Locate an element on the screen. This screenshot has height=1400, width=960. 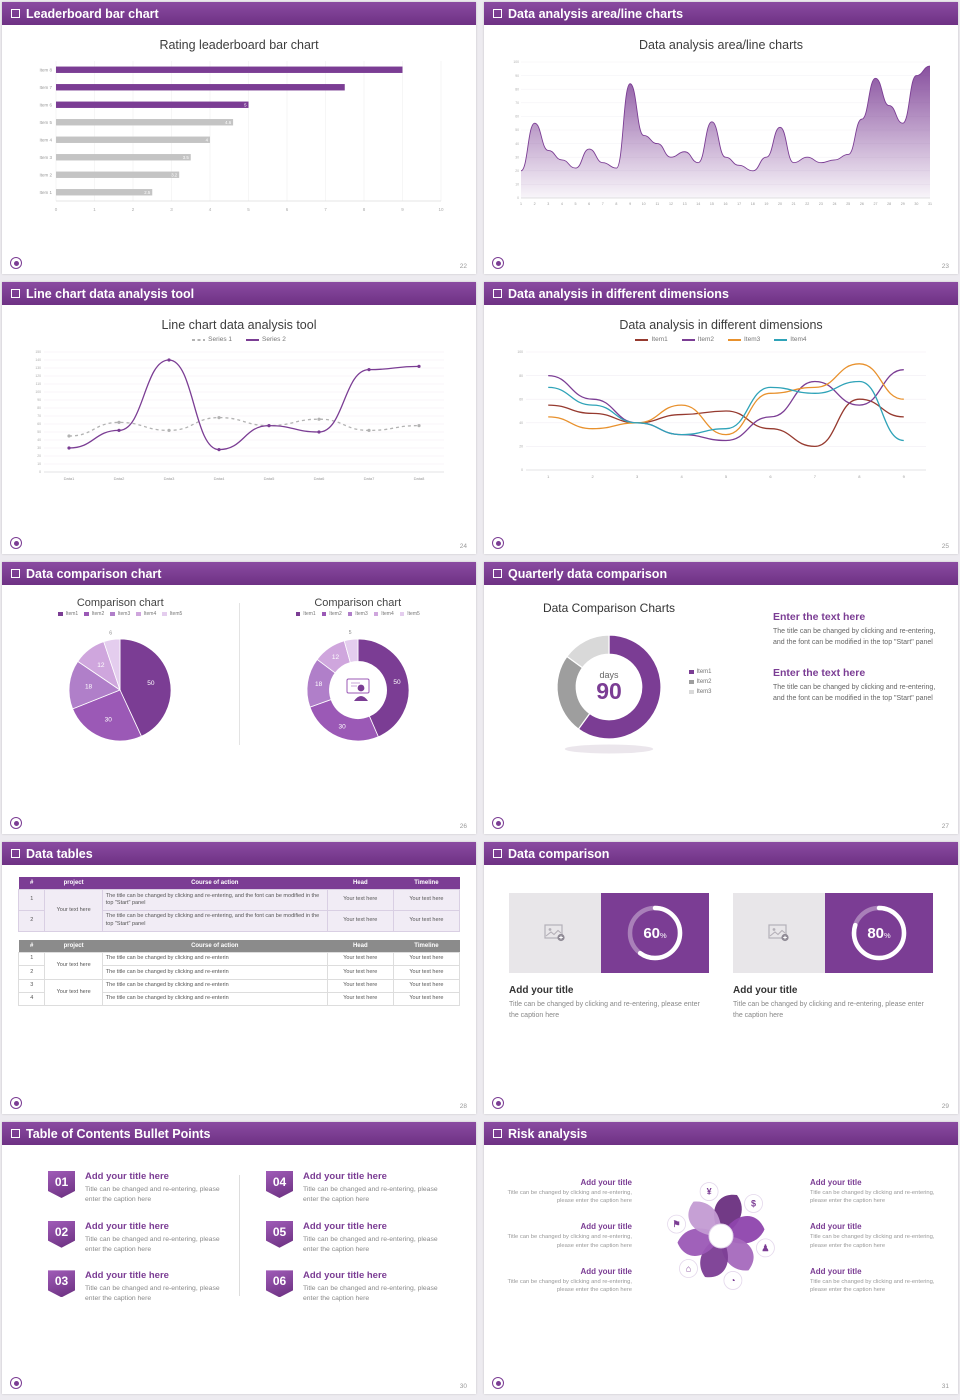
image-placeholder is located at coordinates (779, 933).